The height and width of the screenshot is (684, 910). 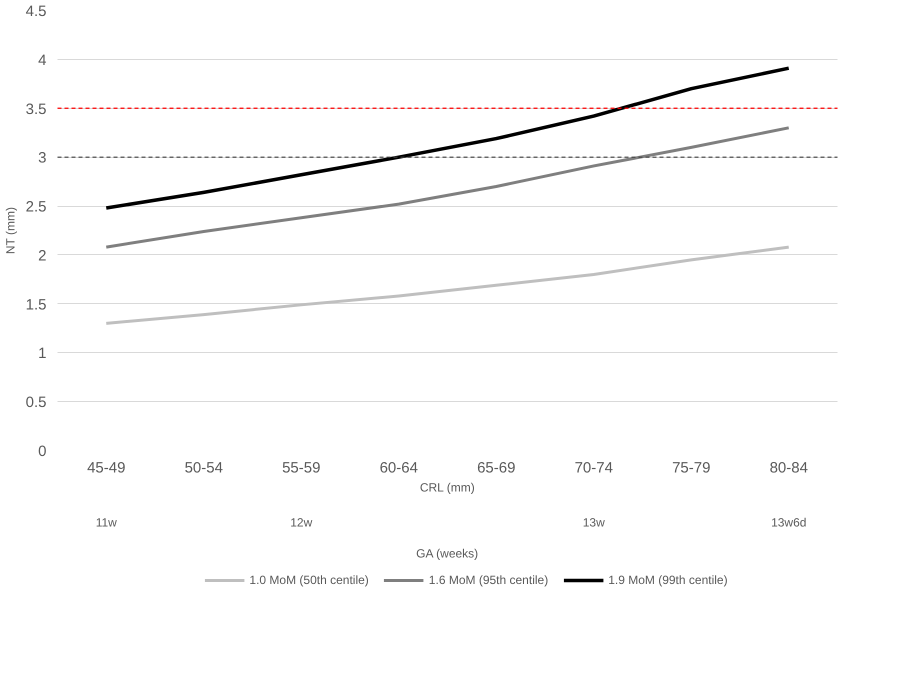 What do you see at coordinates (447, 553) in the screenshot?
I see `text: GA (weeks)` at bounding box center [447, 553].